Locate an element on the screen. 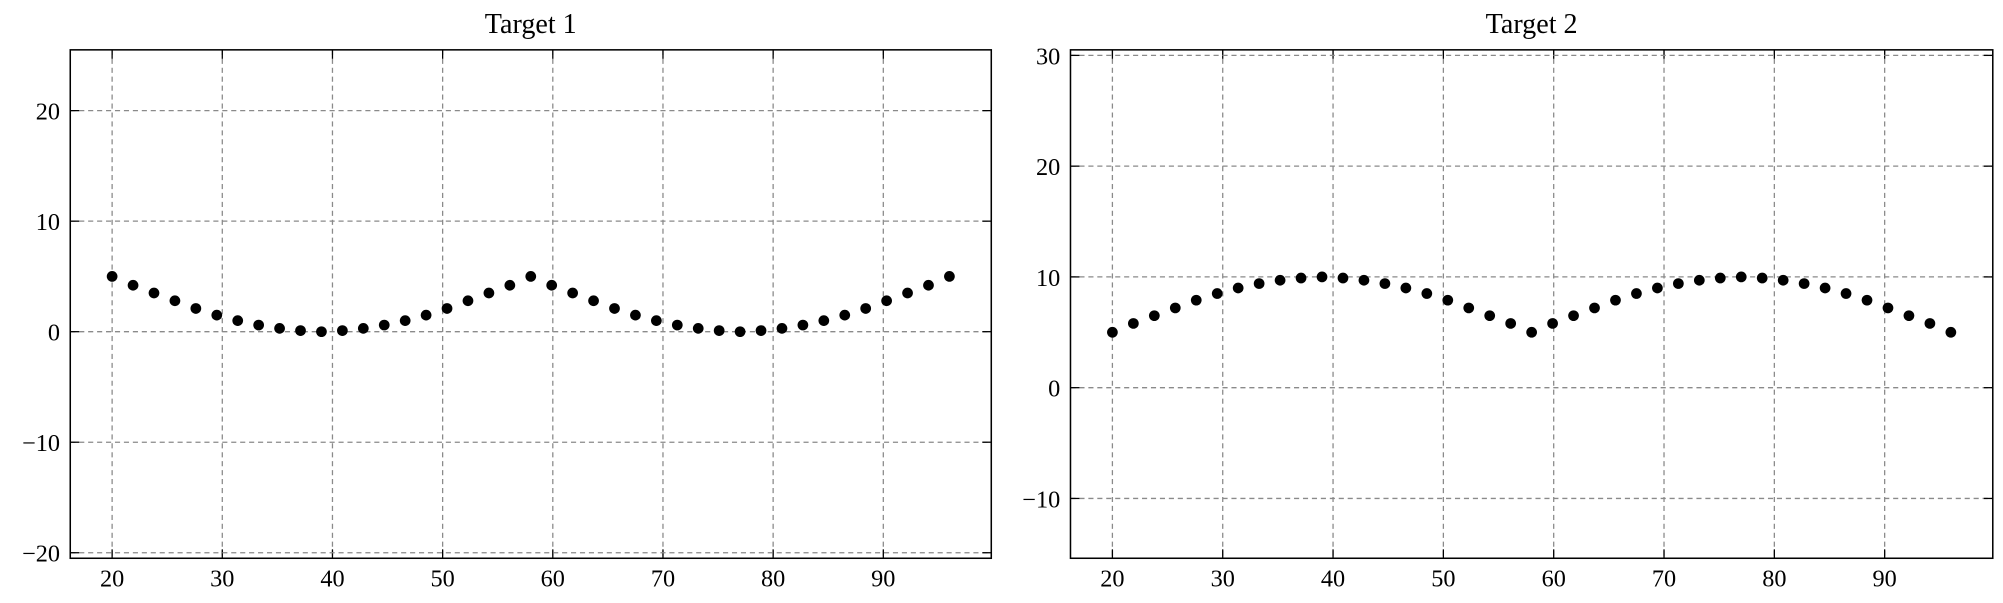 Image resolution: width=2003 pixels, height=603 pixels. x-tick-label: 50 is located at coordinates (1443, 578).